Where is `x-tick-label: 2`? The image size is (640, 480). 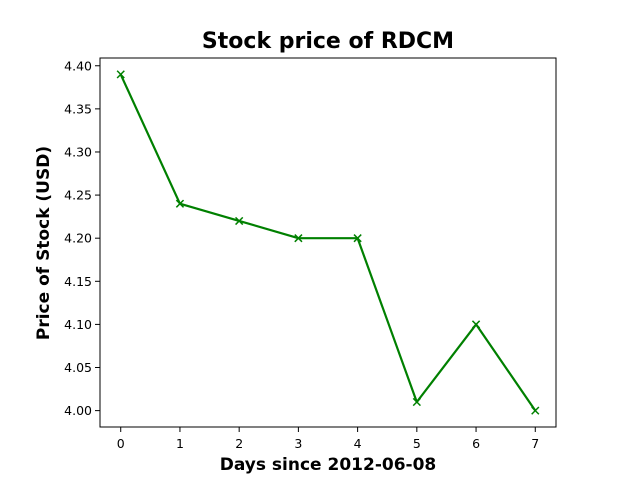
x-tick-label: 2 is located at coordinates (239, 443).